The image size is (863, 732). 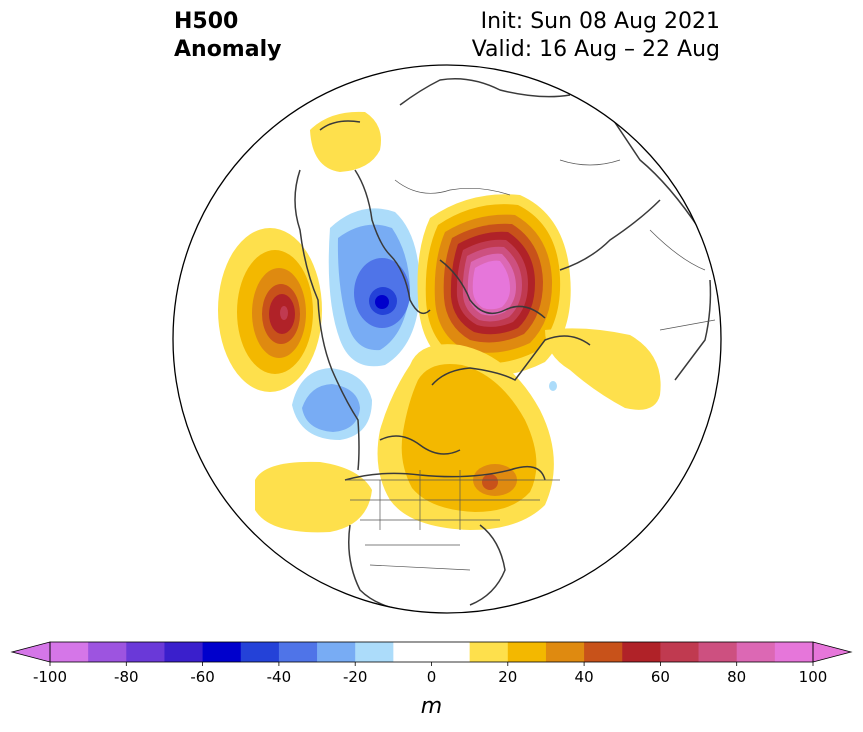 I want to click on title-line-2: Anomaly, so click(x=228, y=49).